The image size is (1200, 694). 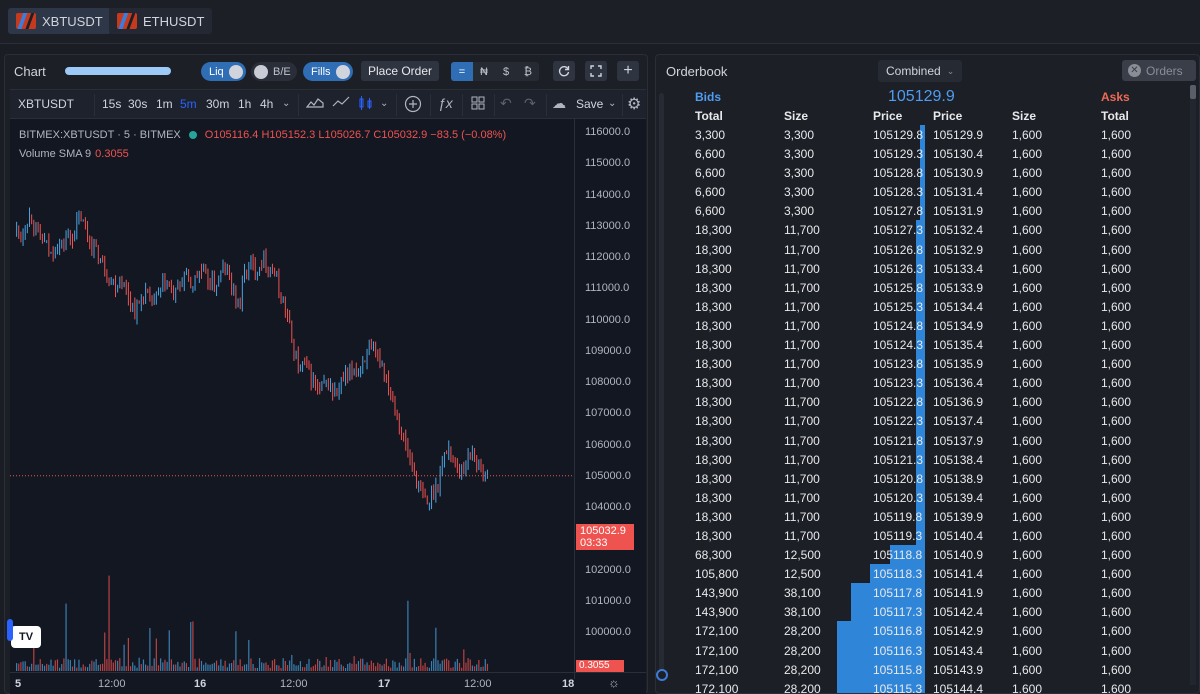 What do you see at coordinates (923, 686) in the screenshot?
I see `orderbook-row: 172,100 28,200 105115.3 105144.4 1,600 1,600` at bounding box center [923, 686].